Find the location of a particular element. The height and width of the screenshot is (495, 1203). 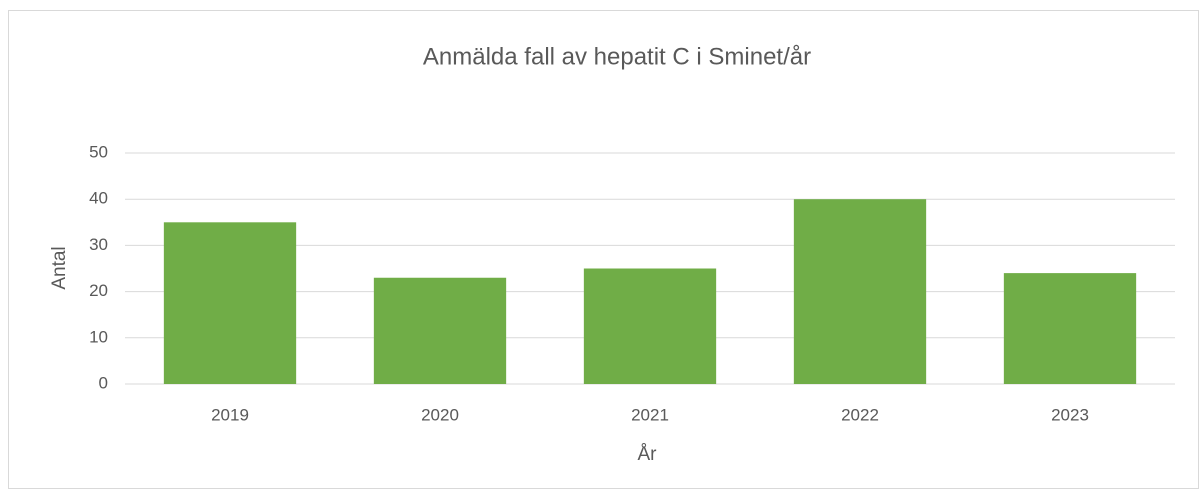

x-tick-label: 2021 is located at coordinates (650, 414).